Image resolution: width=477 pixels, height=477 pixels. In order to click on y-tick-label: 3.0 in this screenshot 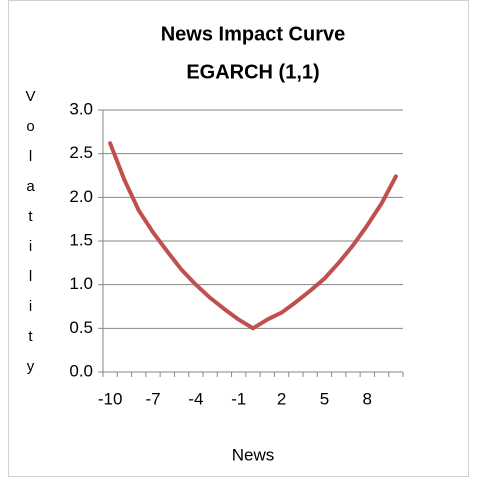, I will do `click(81, 108)`.